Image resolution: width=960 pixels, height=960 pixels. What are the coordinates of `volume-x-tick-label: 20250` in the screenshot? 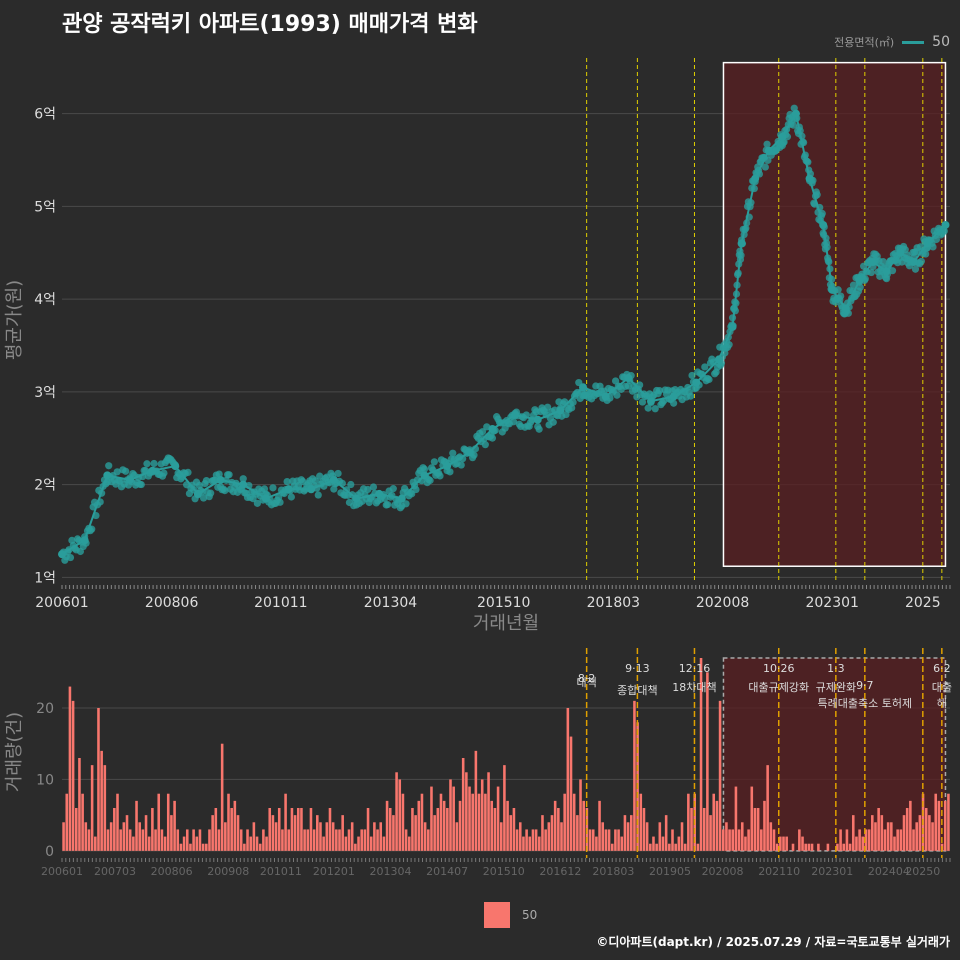 It's located at (922, 871).